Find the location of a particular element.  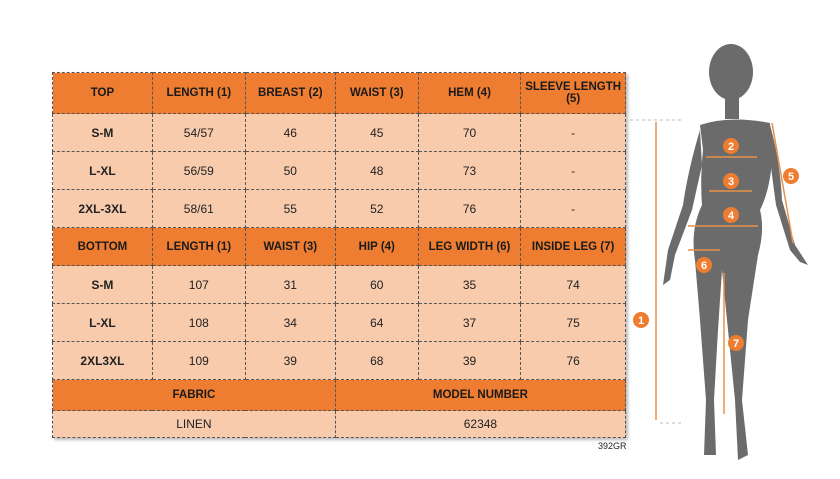

model-value: 62348 is located at coordinates (480, 424).